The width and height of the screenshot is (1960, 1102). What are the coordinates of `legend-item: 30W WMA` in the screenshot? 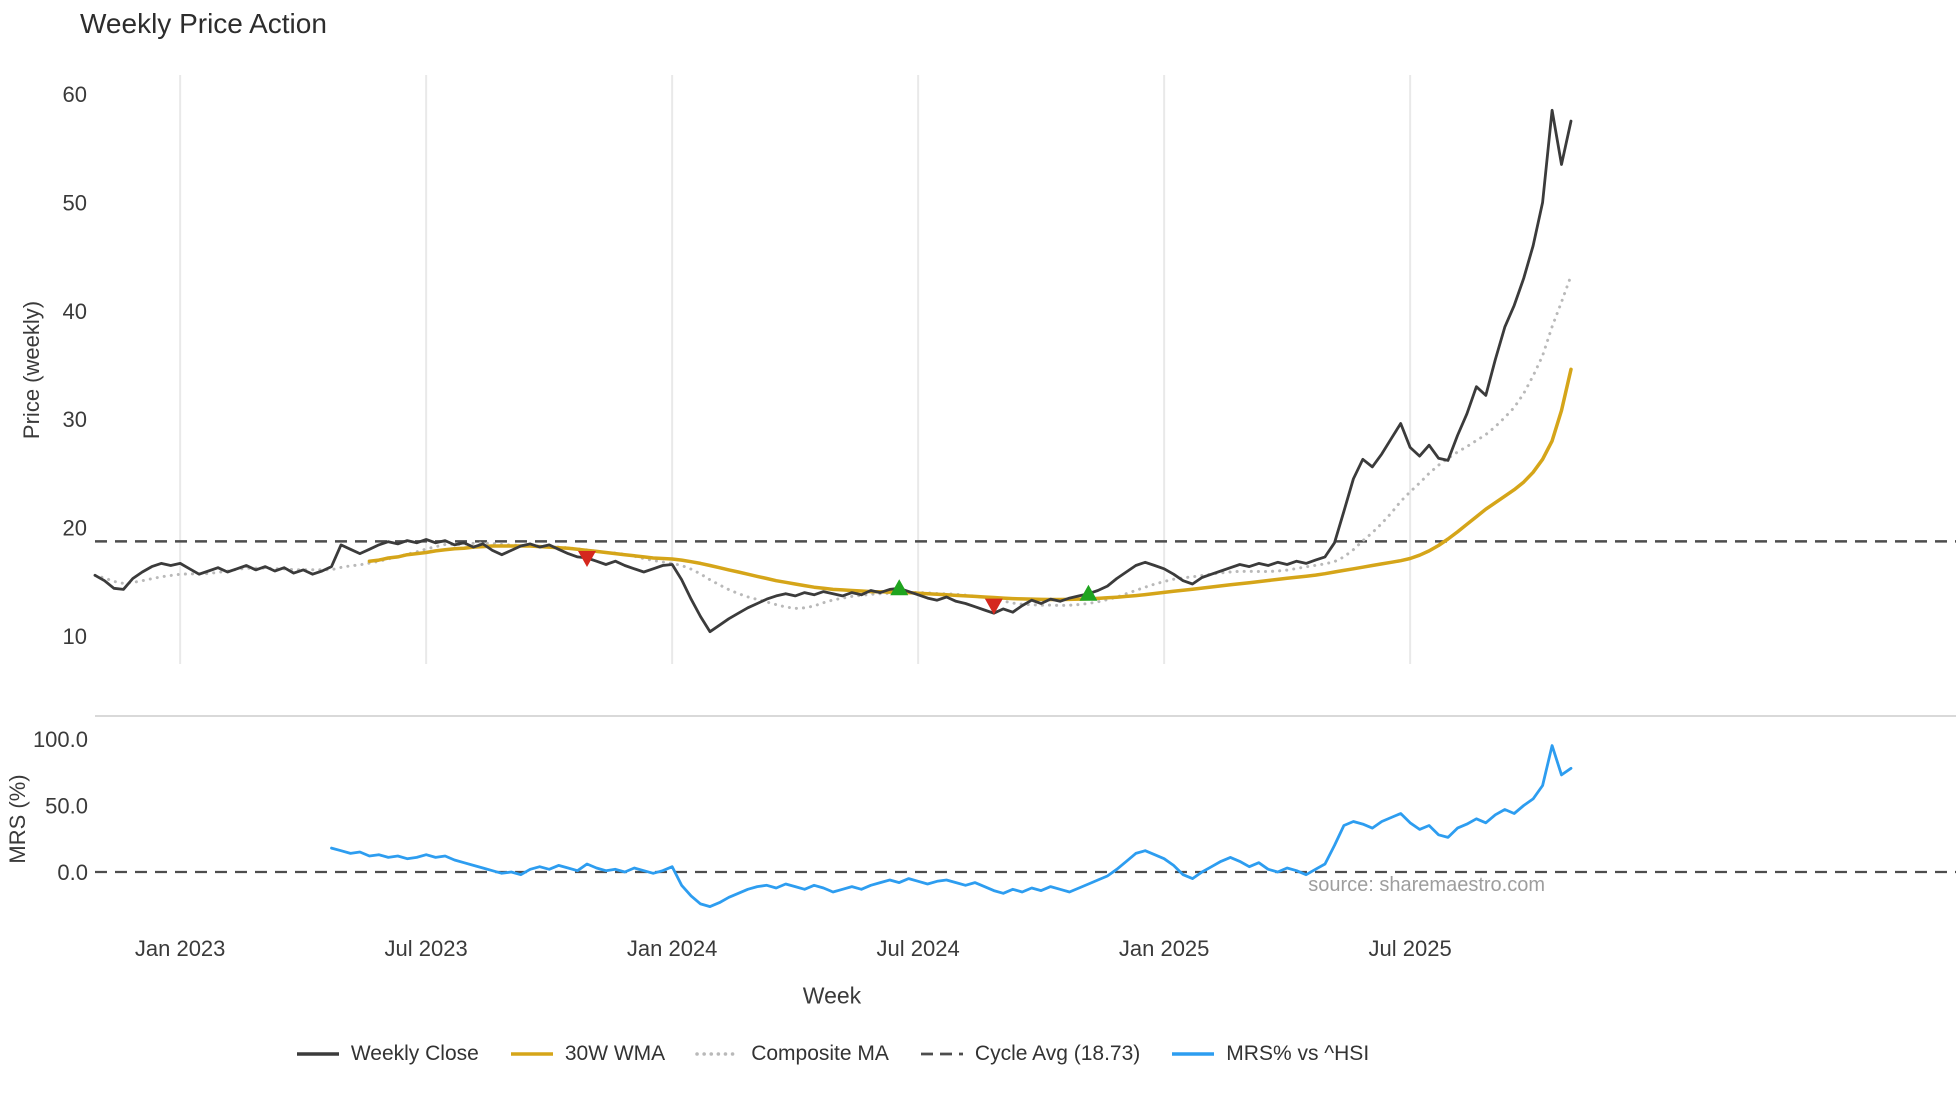 It's located at (587, 1054).